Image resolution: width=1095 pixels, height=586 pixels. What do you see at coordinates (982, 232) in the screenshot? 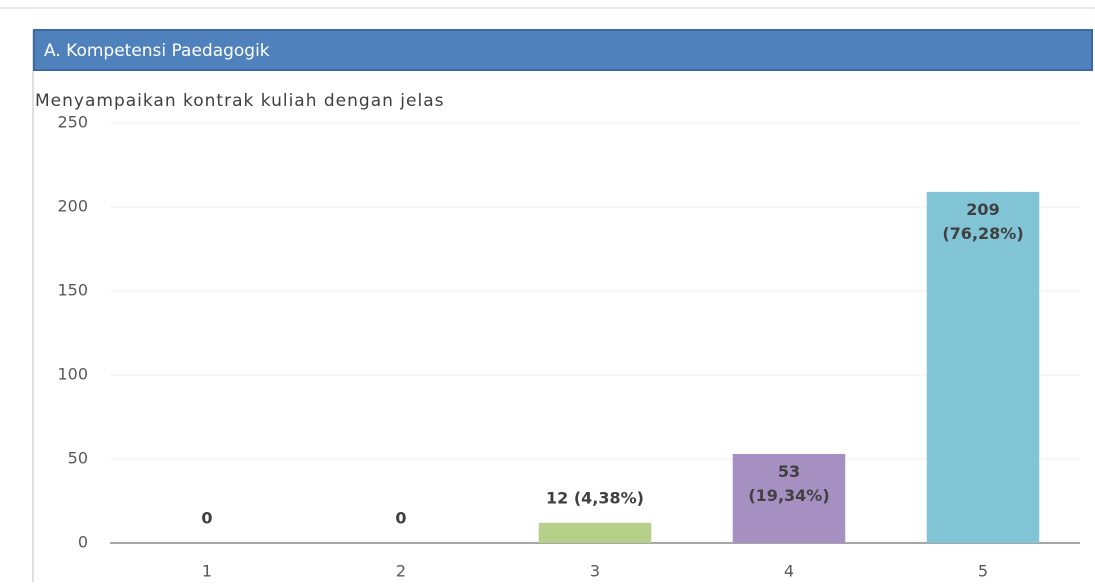
I see `data-label-line: (76,28%)` at bounding box center [982, 232].